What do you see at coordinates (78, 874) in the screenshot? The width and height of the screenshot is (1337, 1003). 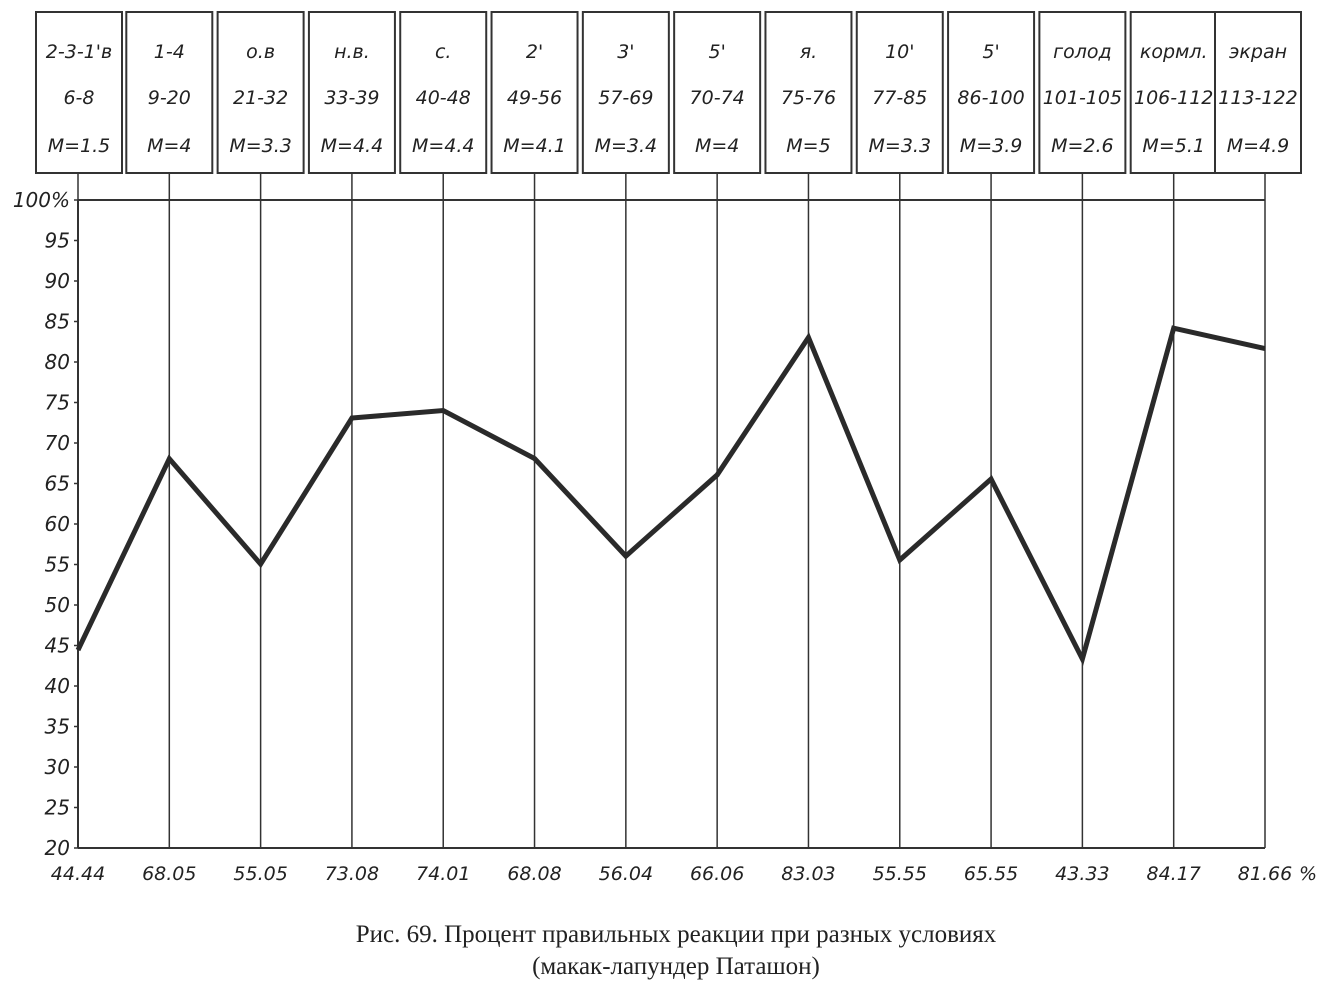 I see `value-label: 44.44` at bounding box center [78, 874].